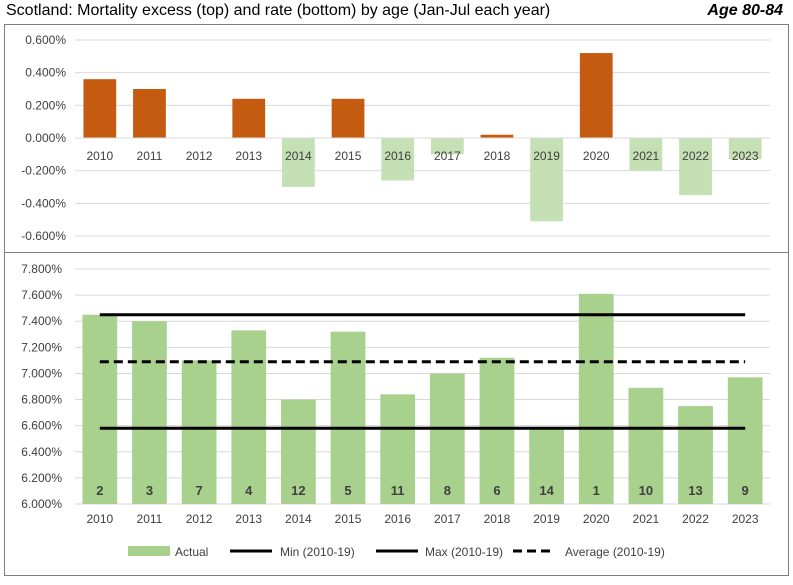  I want to click on top-x-tick-label: 2017, so click(447, 156).